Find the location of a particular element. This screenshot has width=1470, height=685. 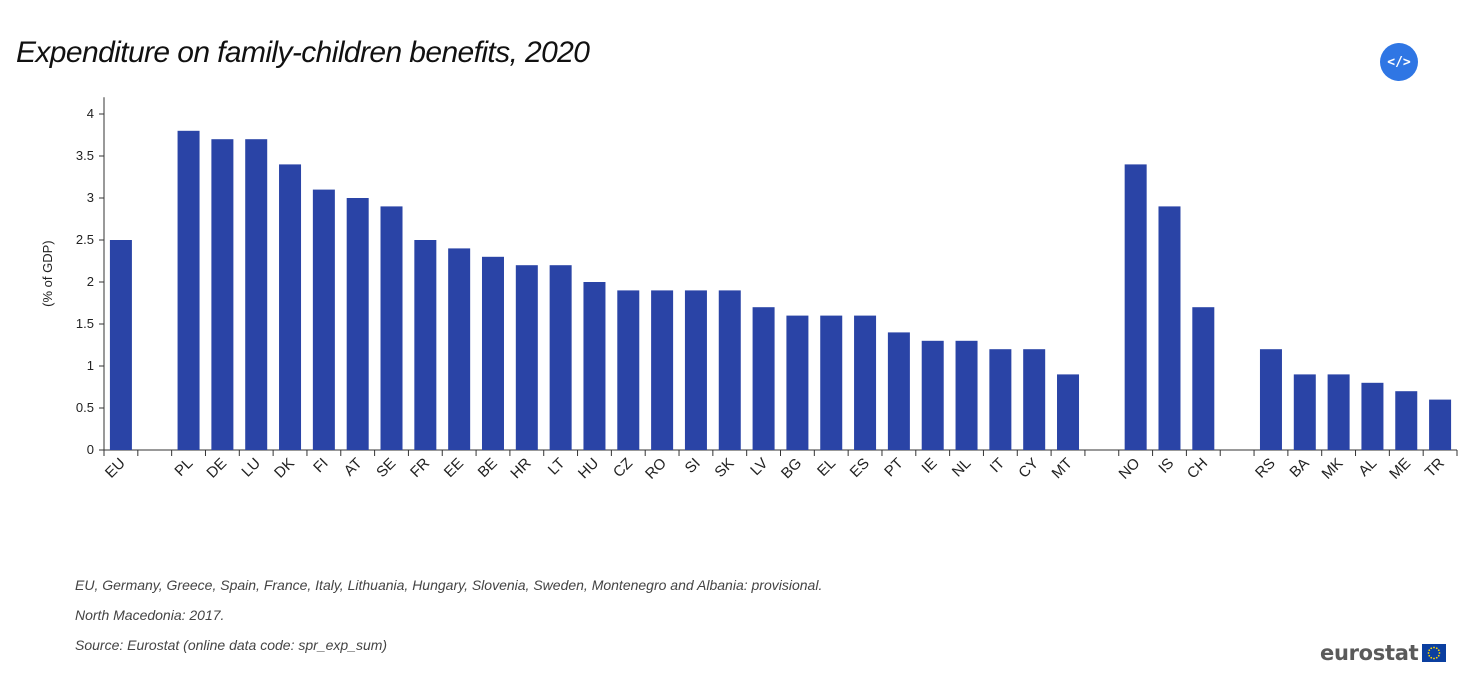

y-tick-label: 1 is located at coordinates (90, 365).